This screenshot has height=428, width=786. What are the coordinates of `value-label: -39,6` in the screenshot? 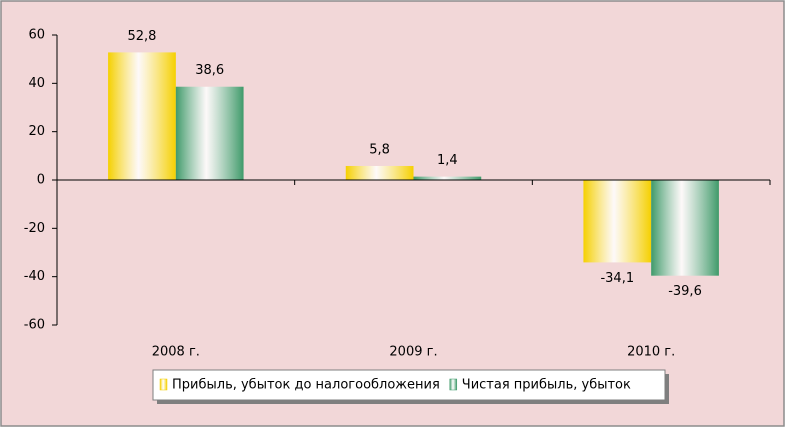 It's located at (685, 291).